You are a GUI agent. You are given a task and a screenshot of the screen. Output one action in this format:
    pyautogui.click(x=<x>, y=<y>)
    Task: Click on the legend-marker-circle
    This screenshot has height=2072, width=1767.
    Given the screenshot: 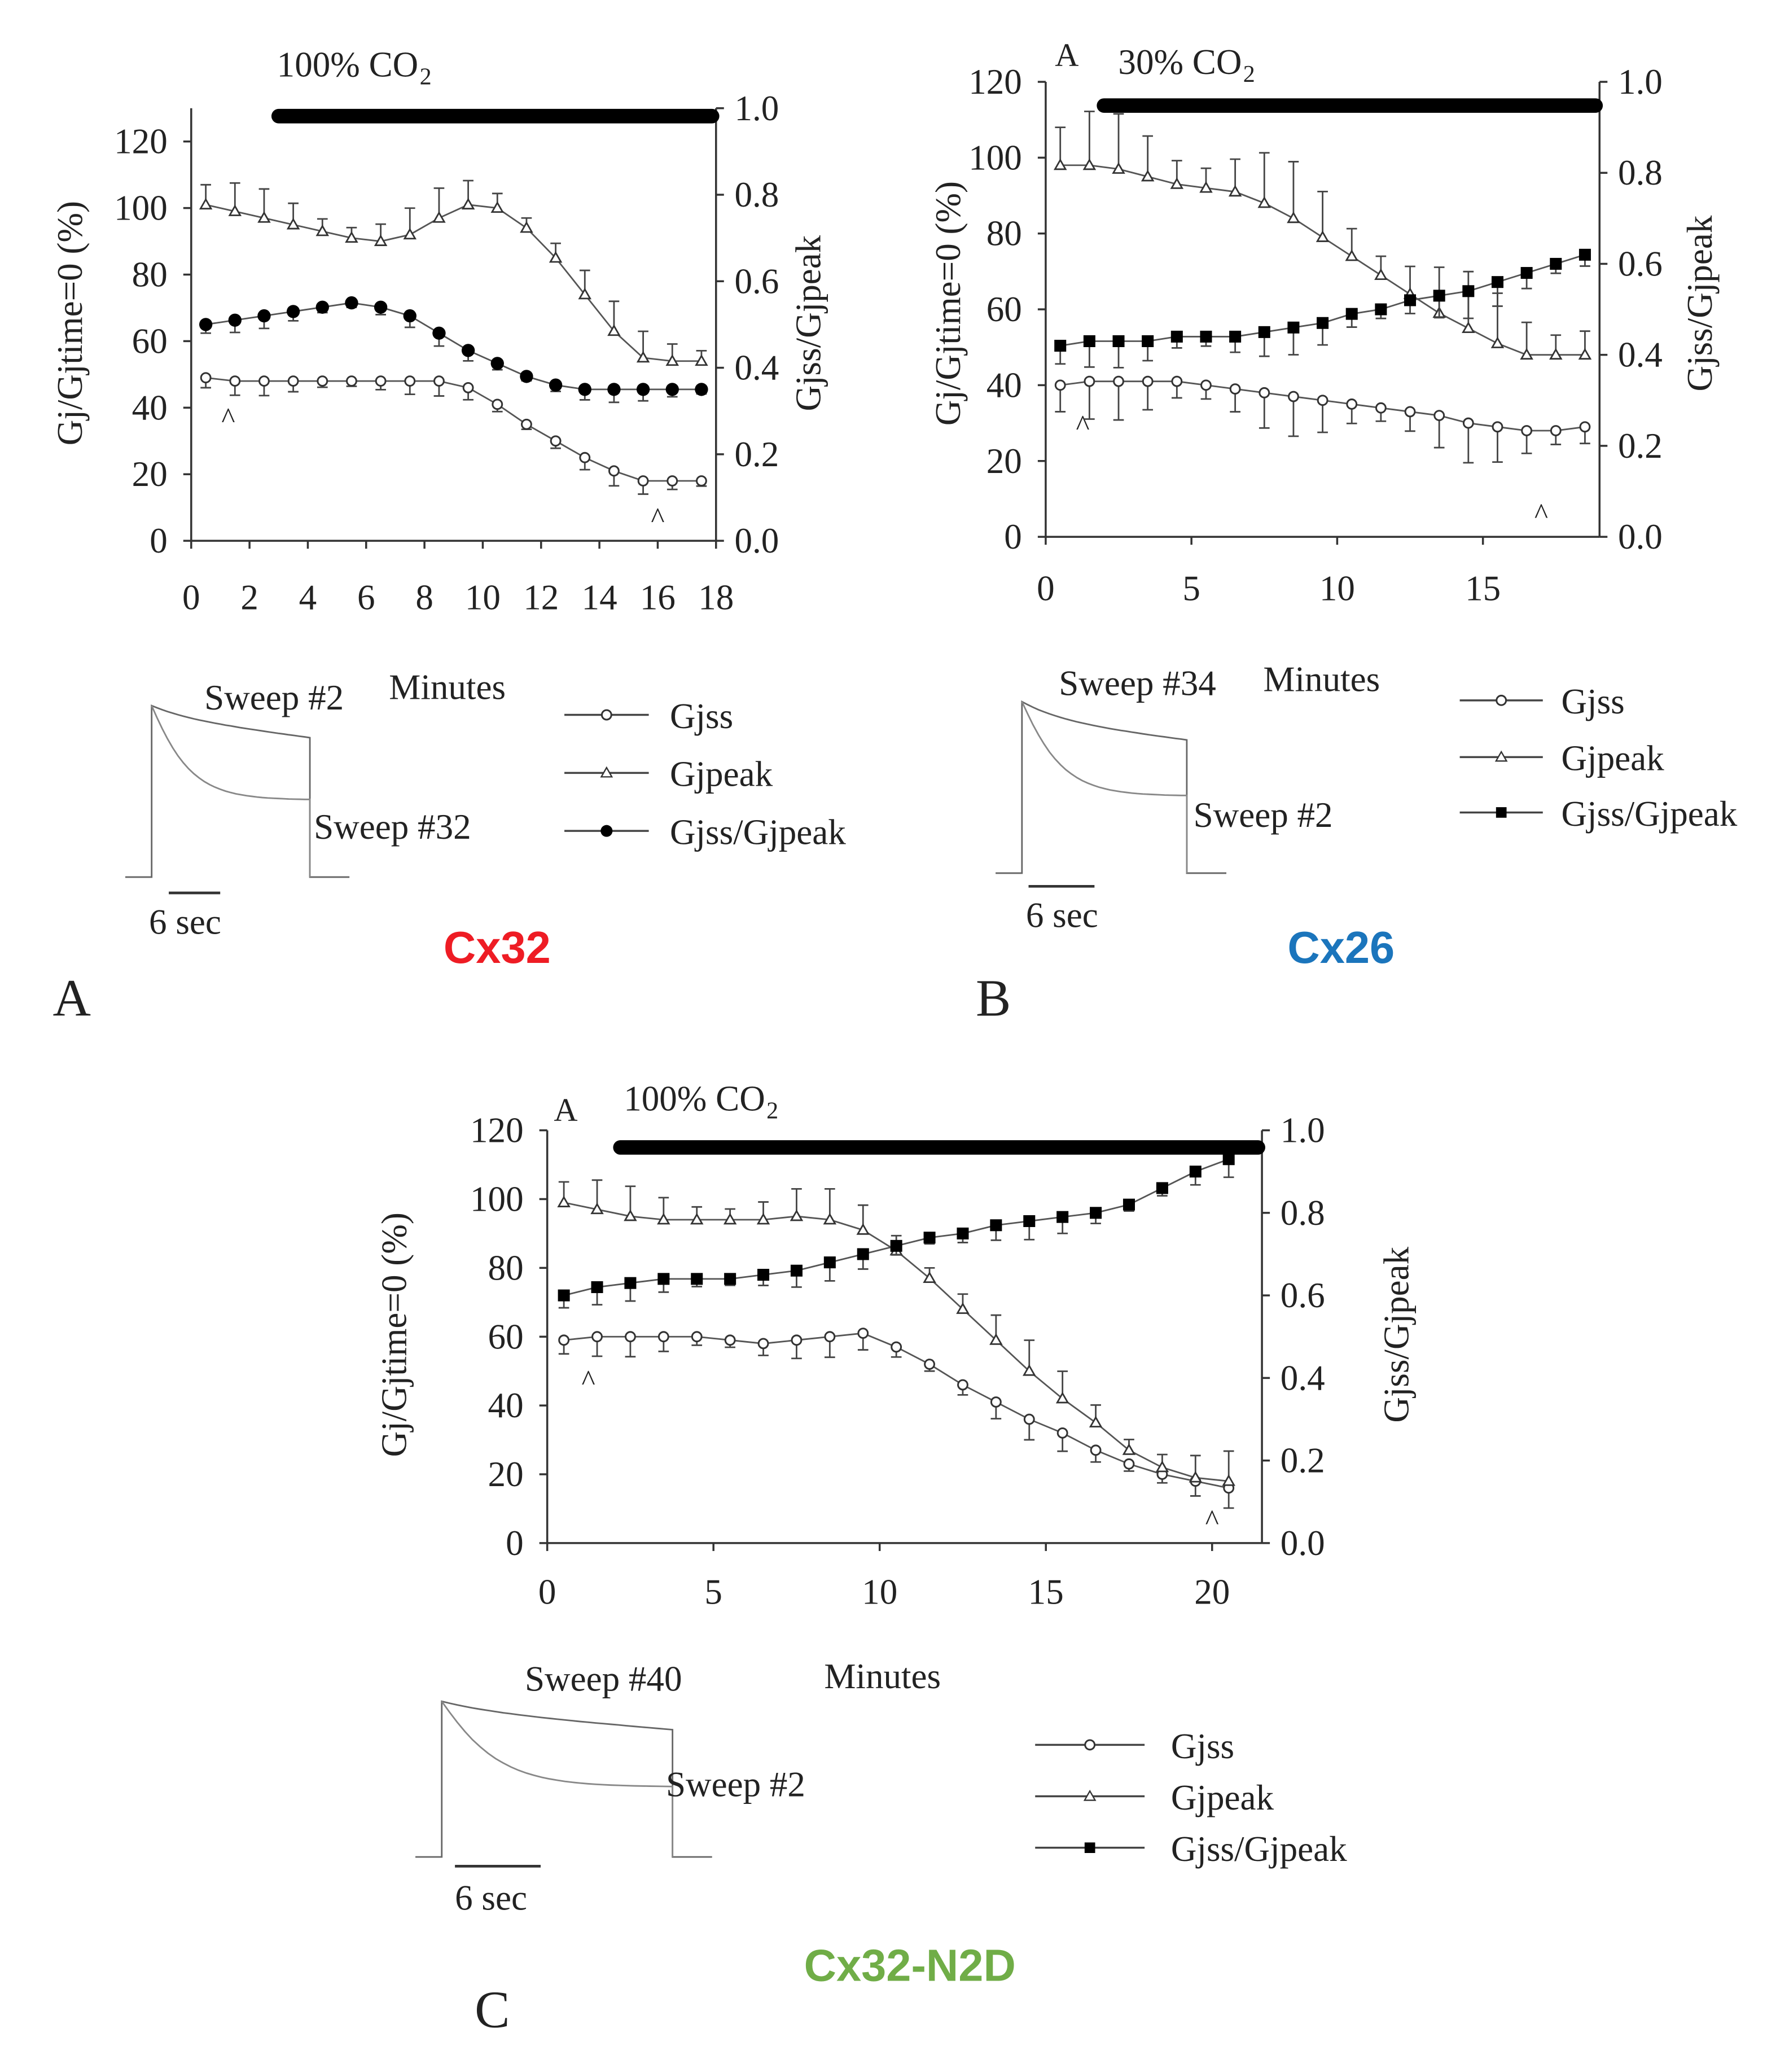 What is the action you would take?
    pyautogui.click(x=1090, y=1745)
    